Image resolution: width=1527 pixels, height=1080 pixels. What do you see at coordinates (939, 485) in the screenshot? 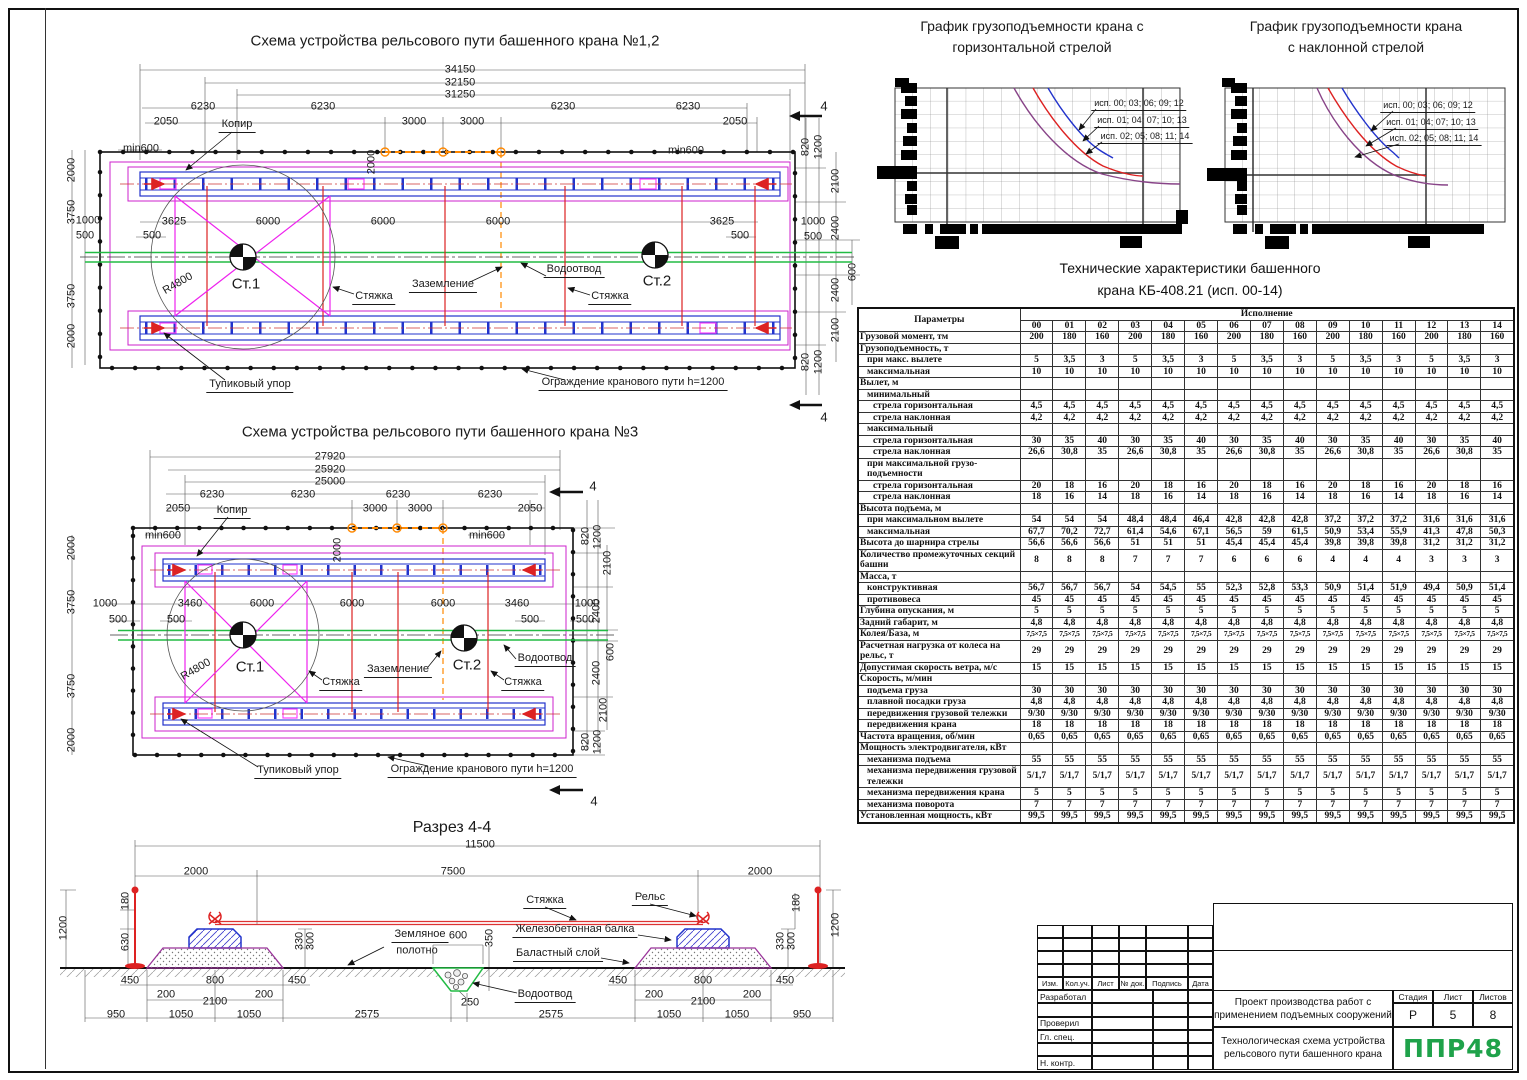
I see `param-label: стрела горизонтальная` at bounding box center [939, 485].